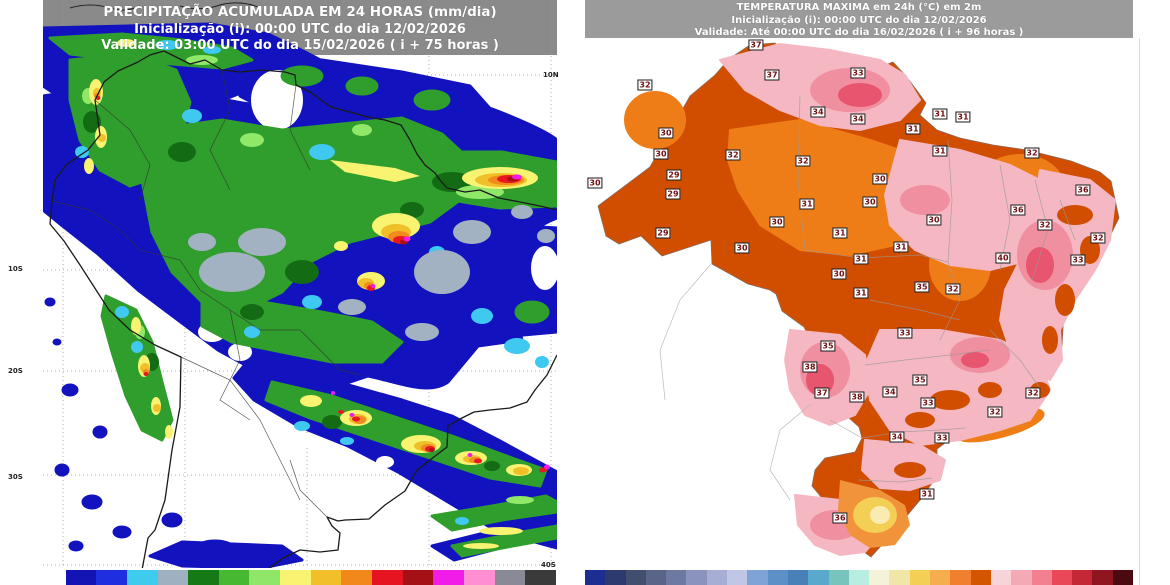 The image size is (1170, 585). I want to click on rain-magenta-layer, so click(440, 322).